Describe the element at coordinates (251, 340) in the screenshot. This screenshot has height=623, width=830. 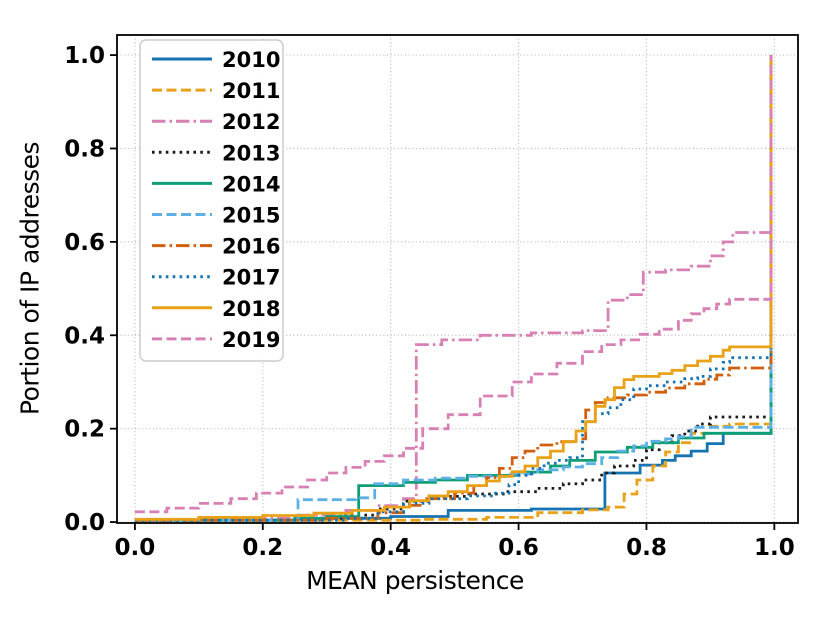
I see `legend-label-2019: 2019` at that location.